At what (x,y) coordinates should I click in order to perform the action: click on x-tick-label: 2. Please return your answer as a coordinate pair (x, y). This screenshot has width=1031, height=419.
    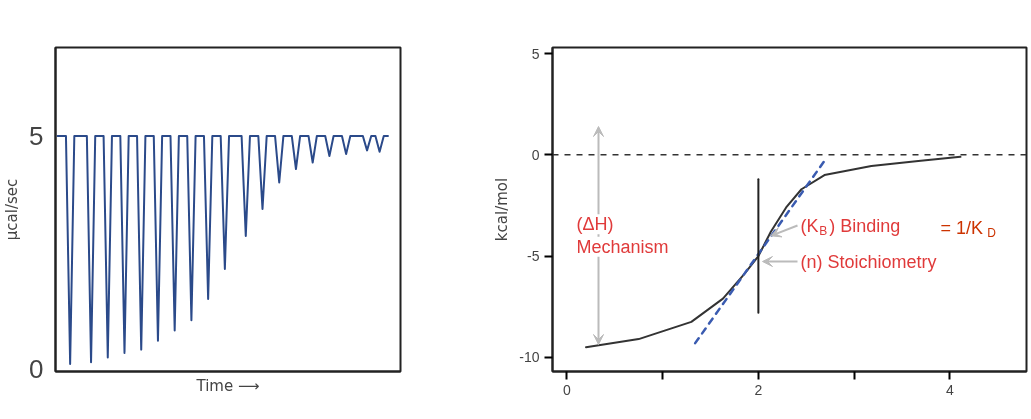
    Looking at the image, I should click on (758, 389).